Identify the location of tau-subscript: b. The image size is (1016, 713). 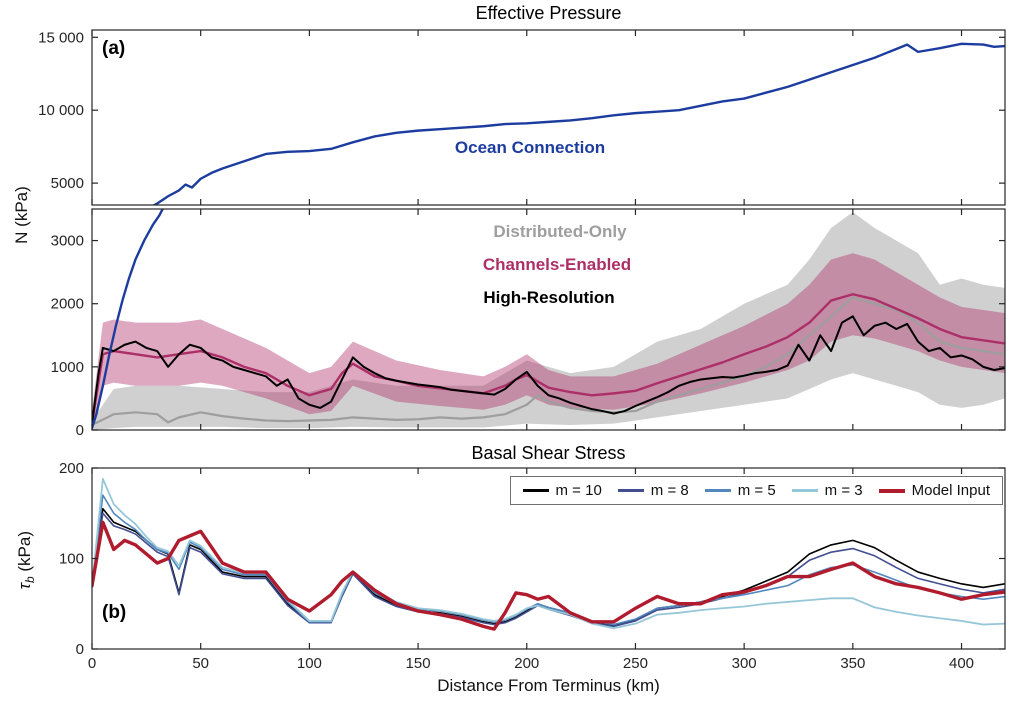
(30, 580).